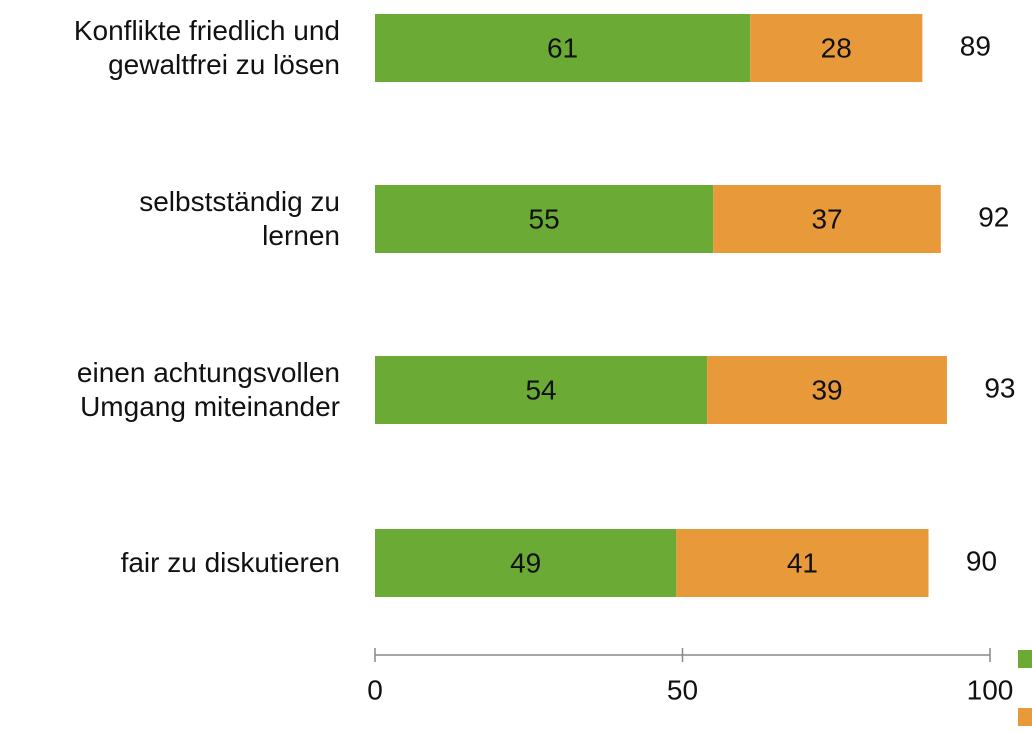 The height and width of the screenshot is (732, 1032). I want to click on category-label: fair zu diskutieren, so click(230, 562).